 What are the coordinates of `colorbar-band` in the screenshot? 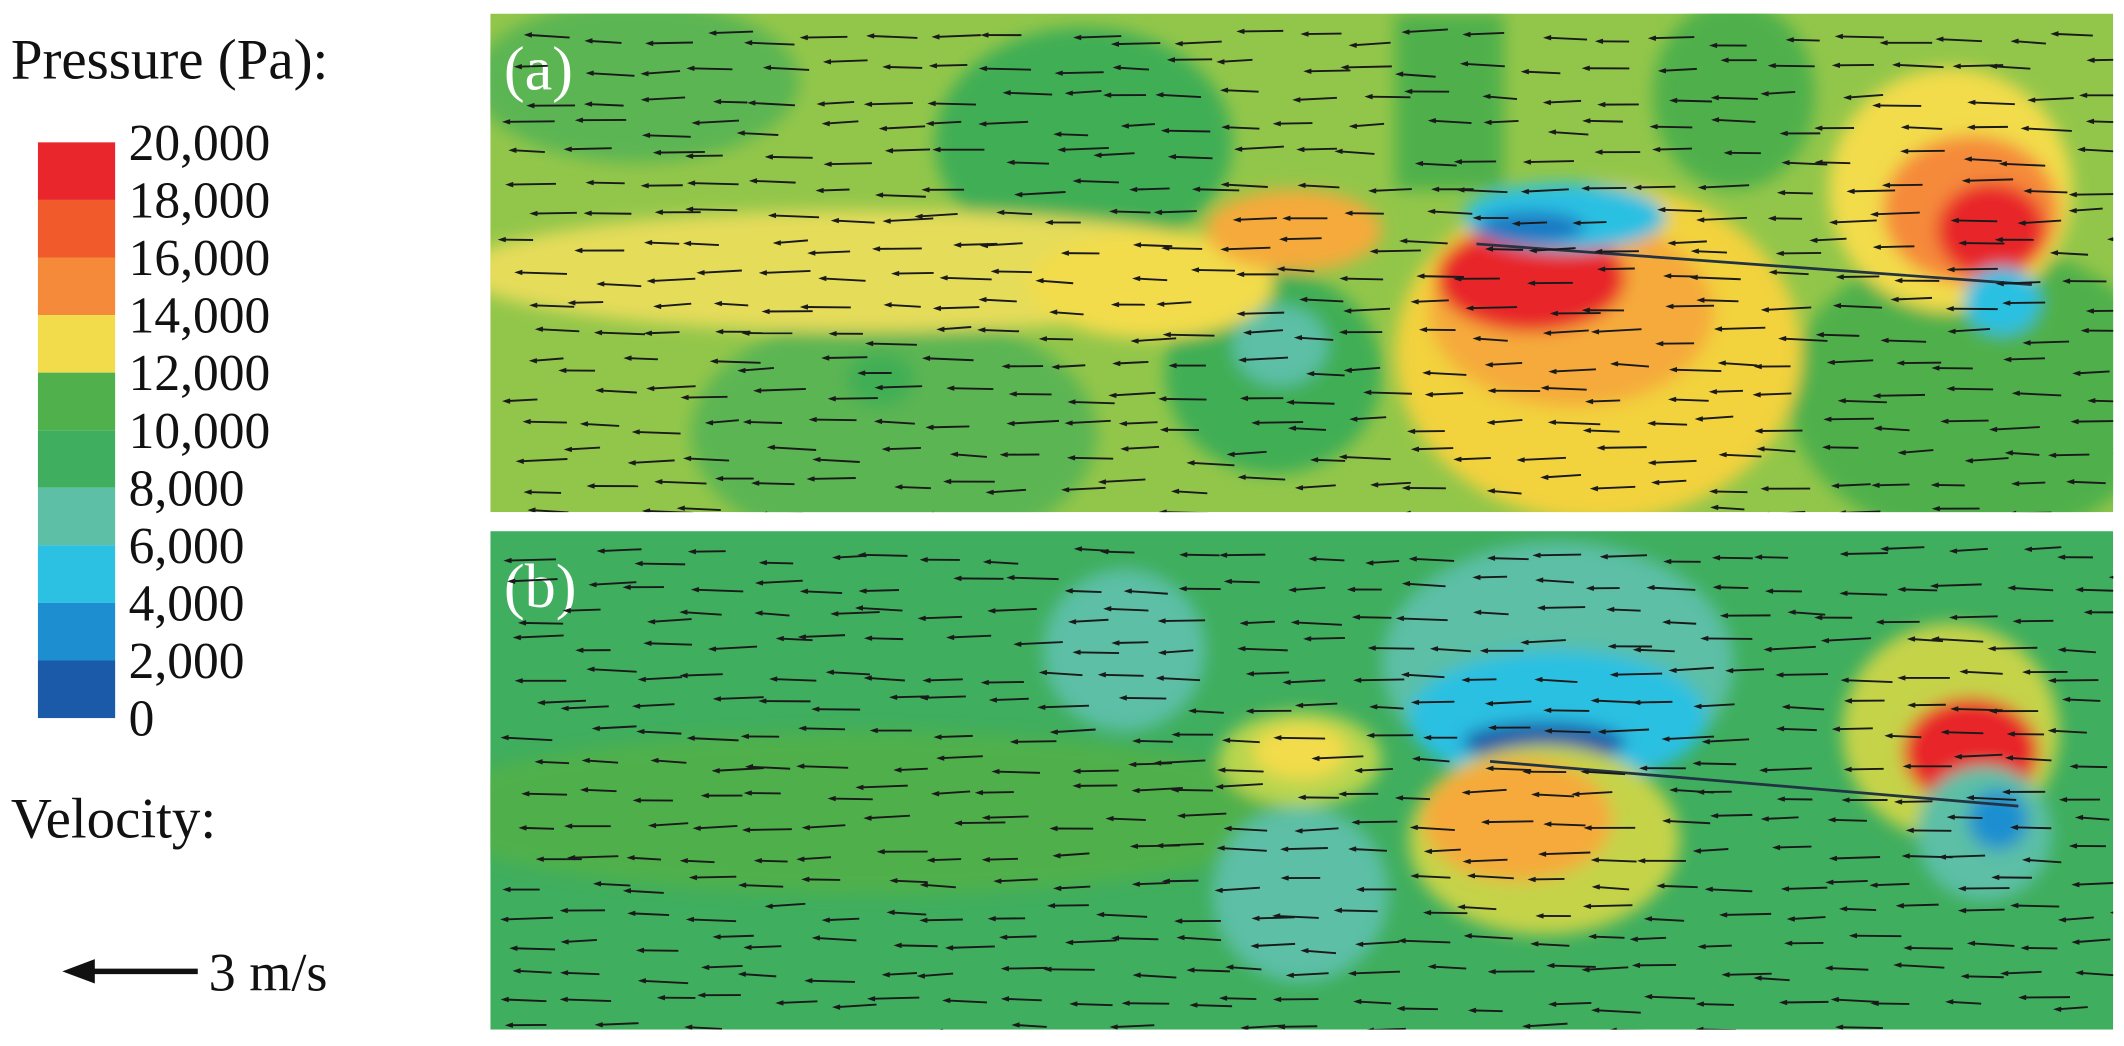 It's located at (76, 401).